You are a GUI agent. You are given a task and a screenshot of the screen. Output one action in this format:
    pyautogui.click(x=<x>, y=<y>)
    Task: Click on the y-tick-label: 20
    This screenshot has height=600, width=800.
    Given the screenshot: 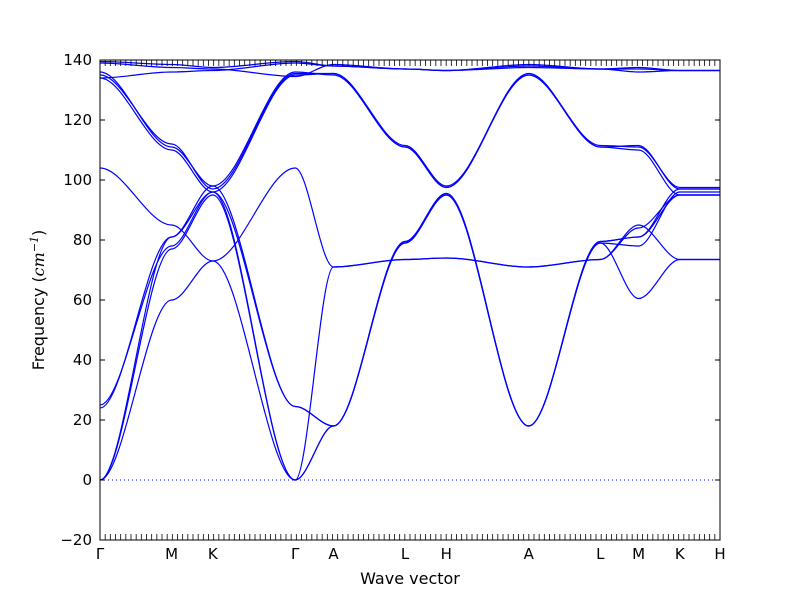 What is the action you would take?
    pyautogui.click(x=82, y=420)
    